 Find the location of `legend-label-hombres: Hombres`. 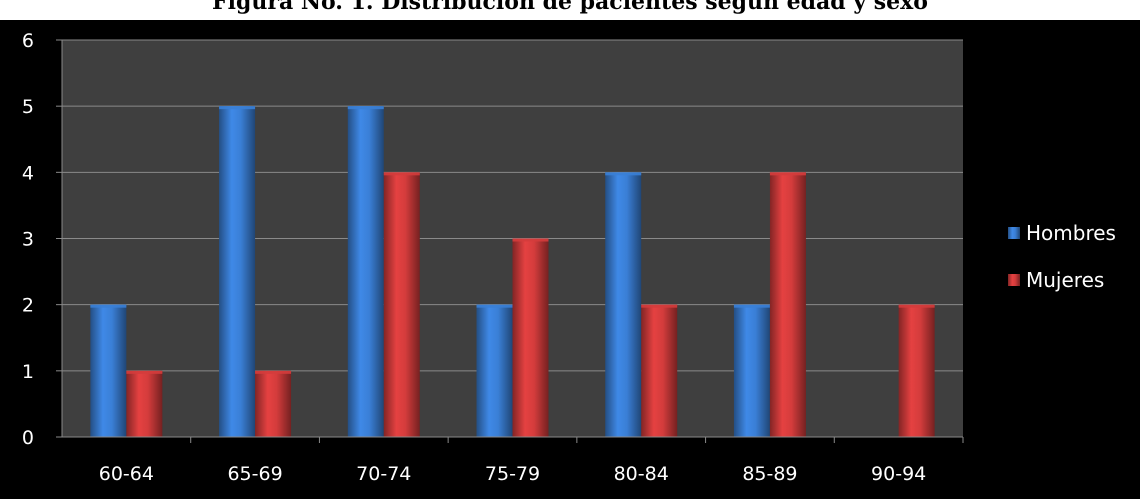

legend-label-hombres: Hombres is located at coordinates (1071, 233).